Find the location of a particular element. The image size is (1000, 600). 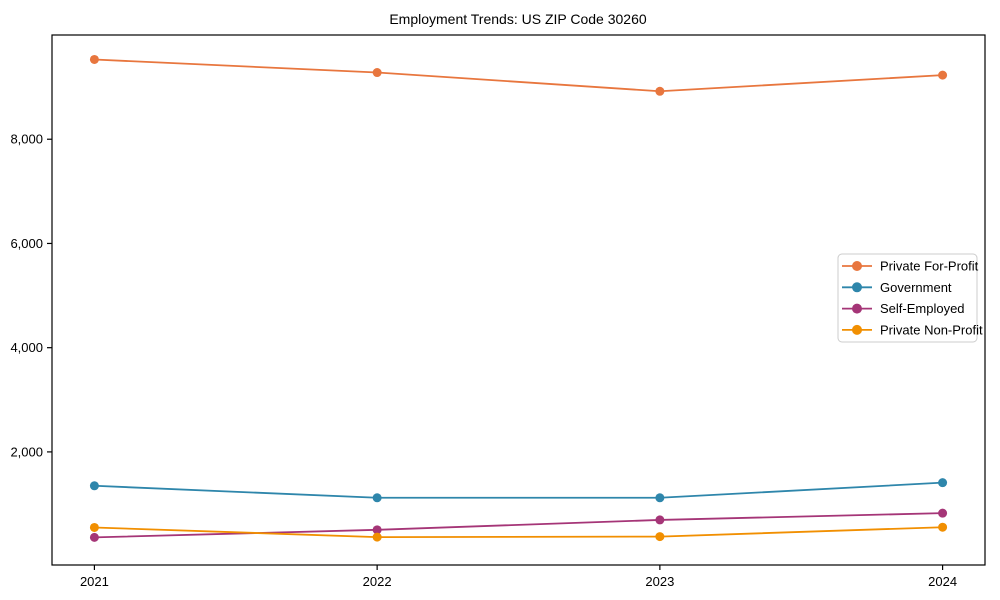

y-tick-label: 2,000 is located at coordinates (26, 451).